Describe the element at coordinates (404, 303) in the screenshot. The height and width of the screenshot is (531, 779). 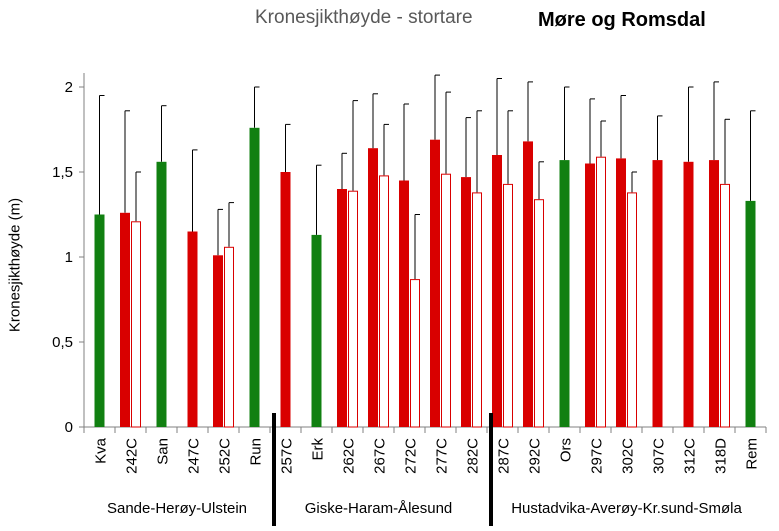
I see `bar-272c` at that location.